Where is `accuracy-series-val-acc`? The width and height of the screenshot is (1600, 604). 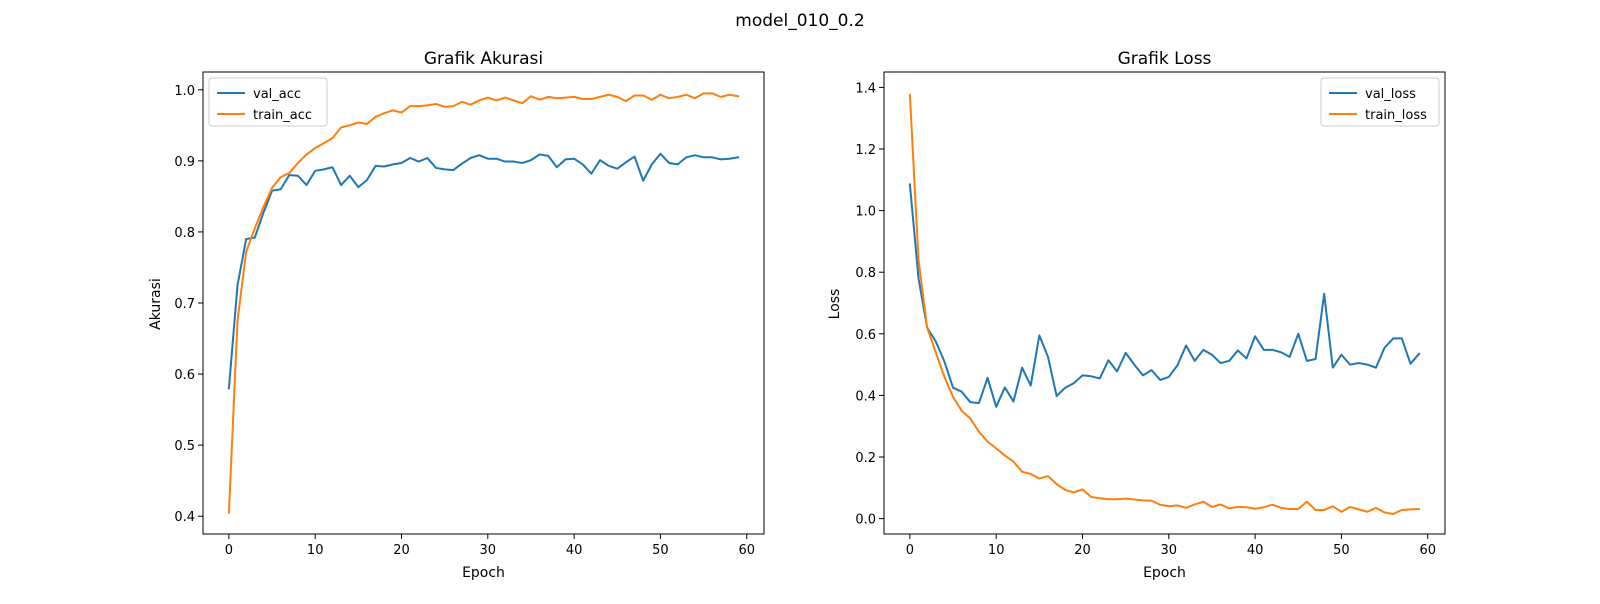
accuracy-series-val-acc is located at coordinates (483, 271).